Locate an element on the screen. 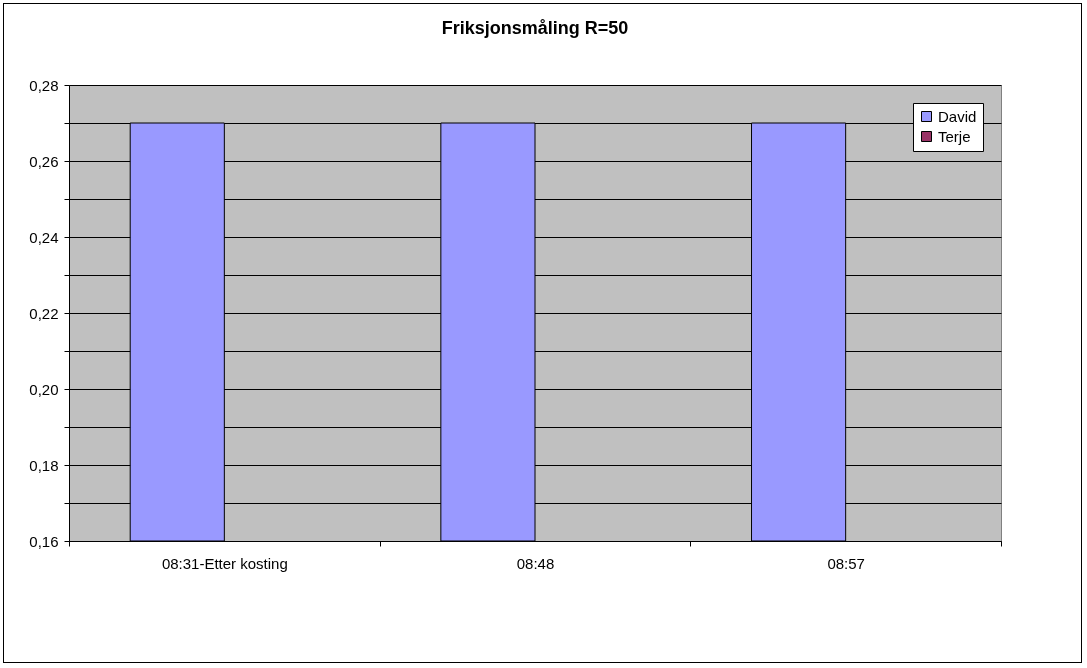 Image resolution: width=1087 pixels, height=668 pixels. y-tick-label: 0,24 is located at coordinates (44, 237).